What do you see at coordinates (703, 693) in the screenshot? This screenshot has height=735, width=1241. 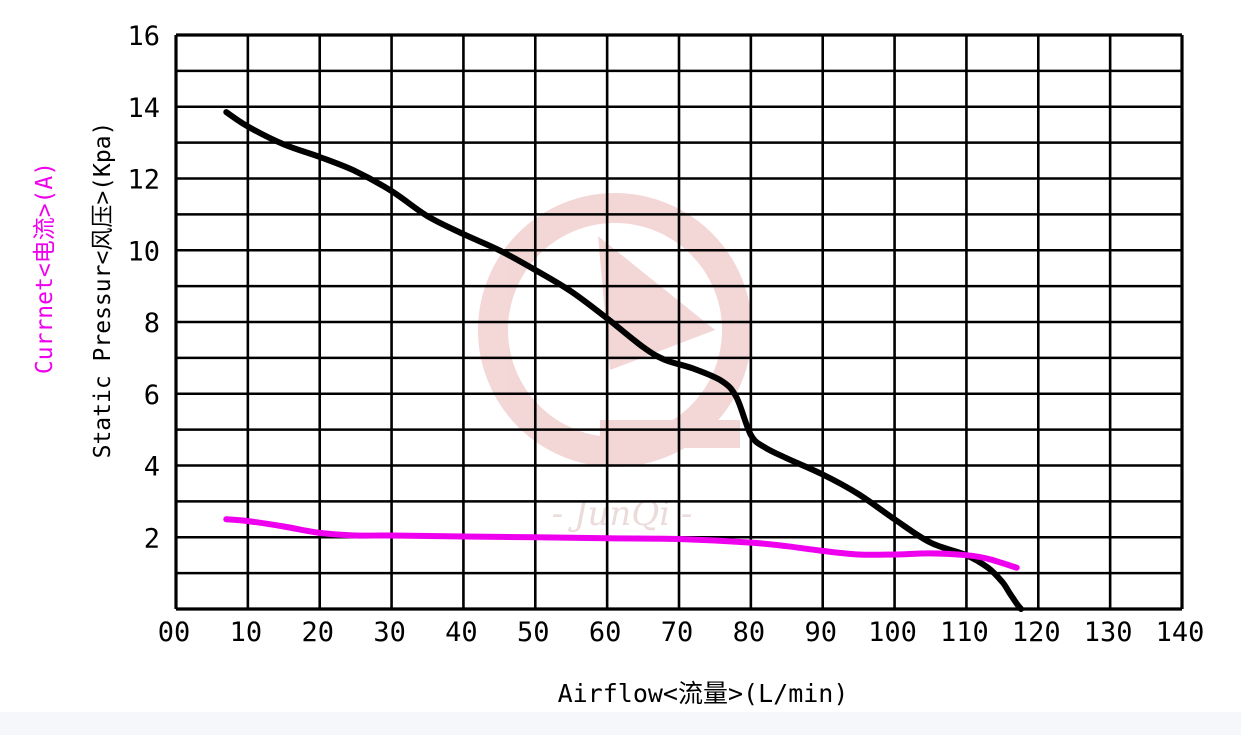 I see `x-axis-label: Airflow<流量>(L/min)` at bounding box center [703, 693].